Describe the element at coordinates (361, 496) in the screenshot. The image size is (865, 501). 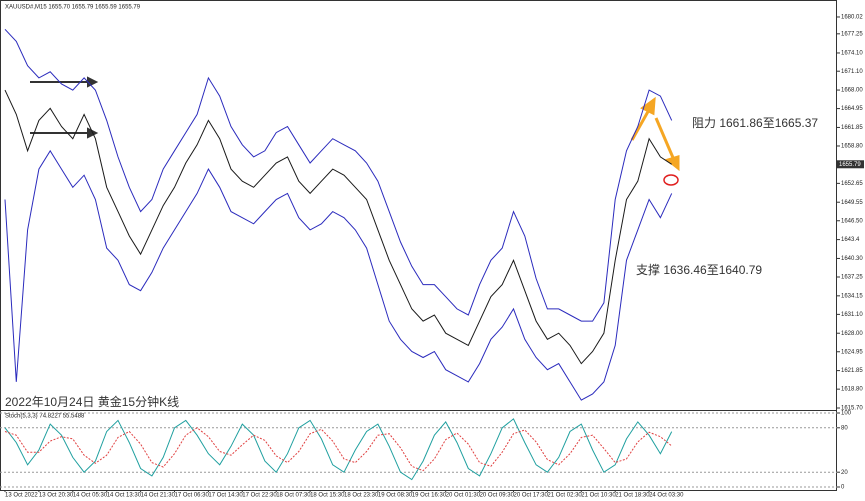
I see `x-tick-label: 18 Oct 23:30` at that location.